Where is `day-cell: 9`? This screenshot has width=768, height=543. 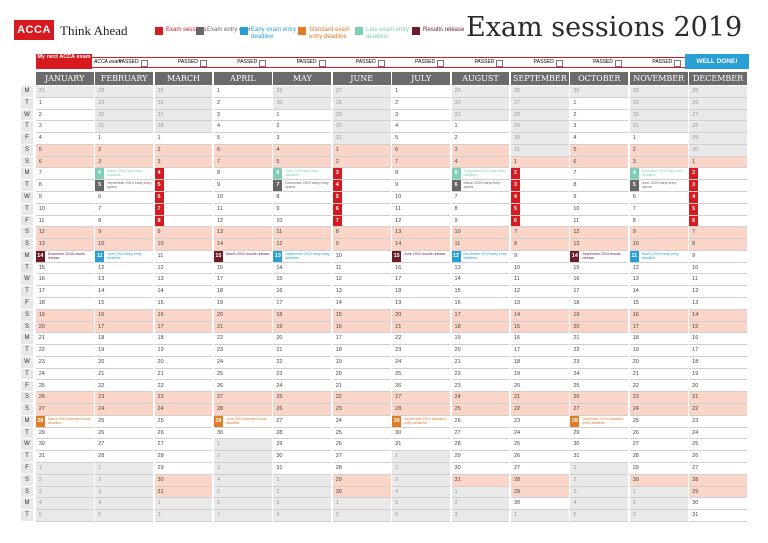
day-cell: 9 is located at coordinates (599, 198).